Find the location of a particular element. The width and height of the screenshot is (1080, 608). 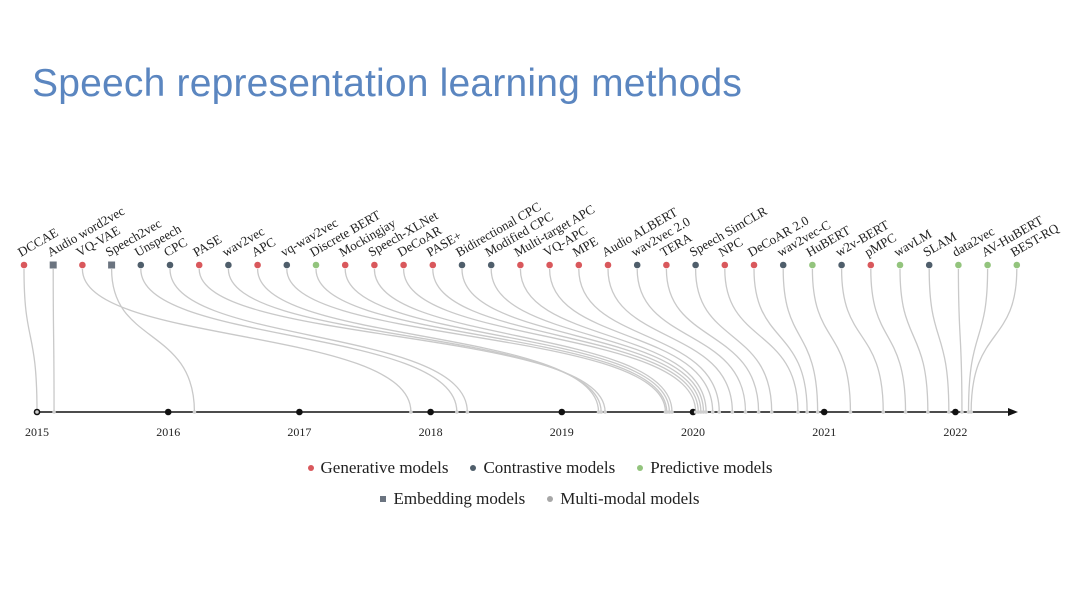

legend-label: Embedding models is located at coordinates (459, 498).